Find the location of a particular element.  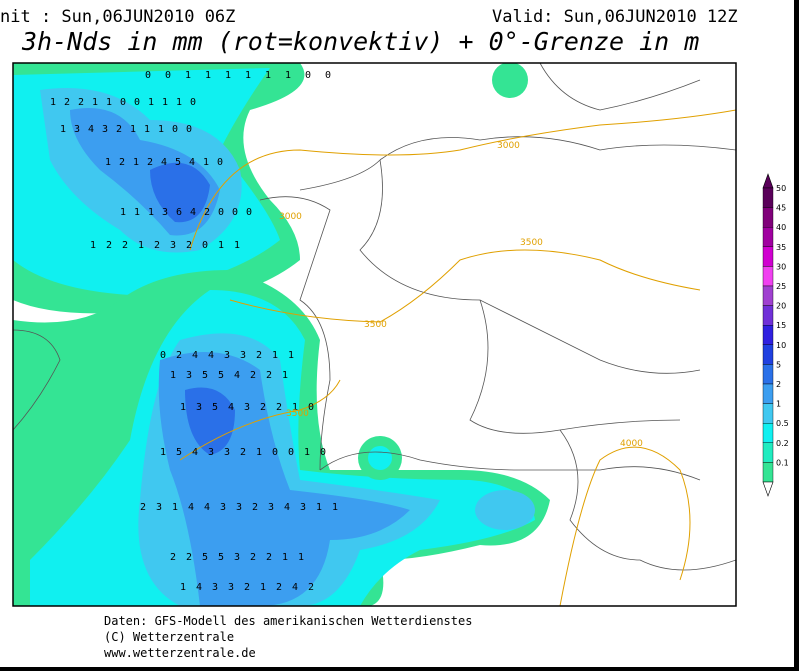

legend-label: 0.1 is located at coordinates (782, 462).